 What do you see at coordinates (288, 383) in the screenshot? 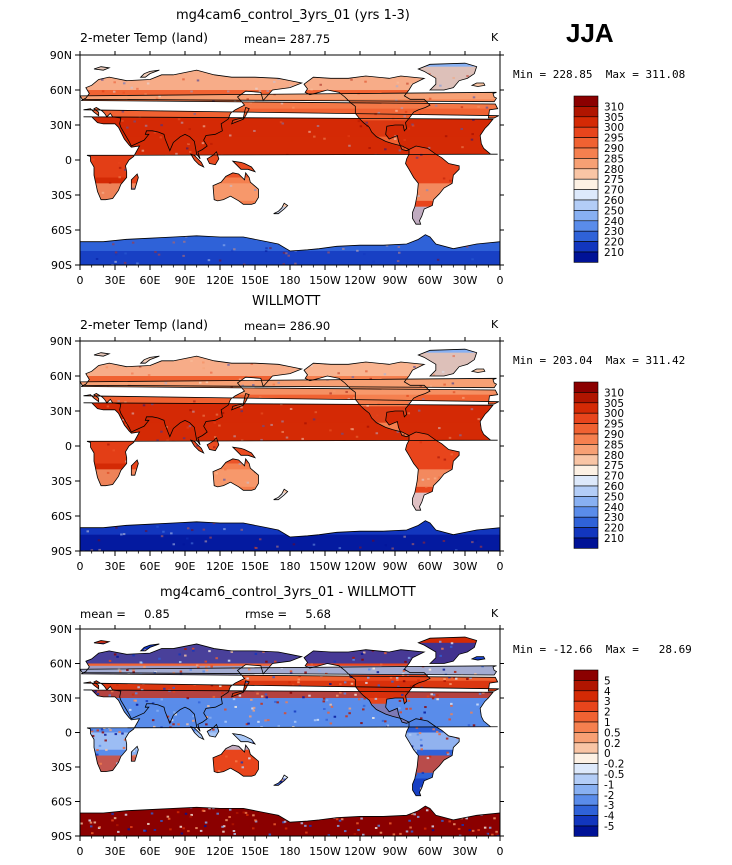
I see `coastline-greatbritain` at bounding box center [288, 383].